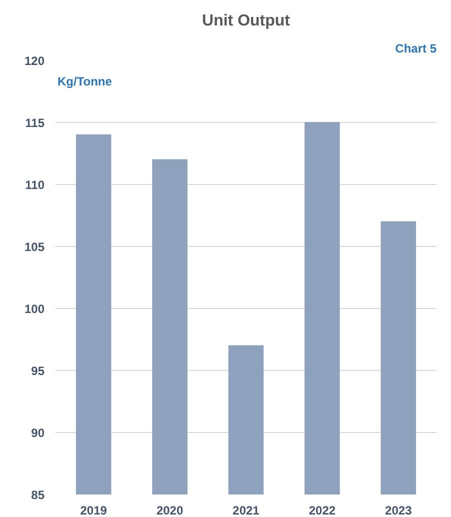 The width and height of the screenshot is (451, 517). I want to click on x-tick-label: 2021, so click(246, 510).